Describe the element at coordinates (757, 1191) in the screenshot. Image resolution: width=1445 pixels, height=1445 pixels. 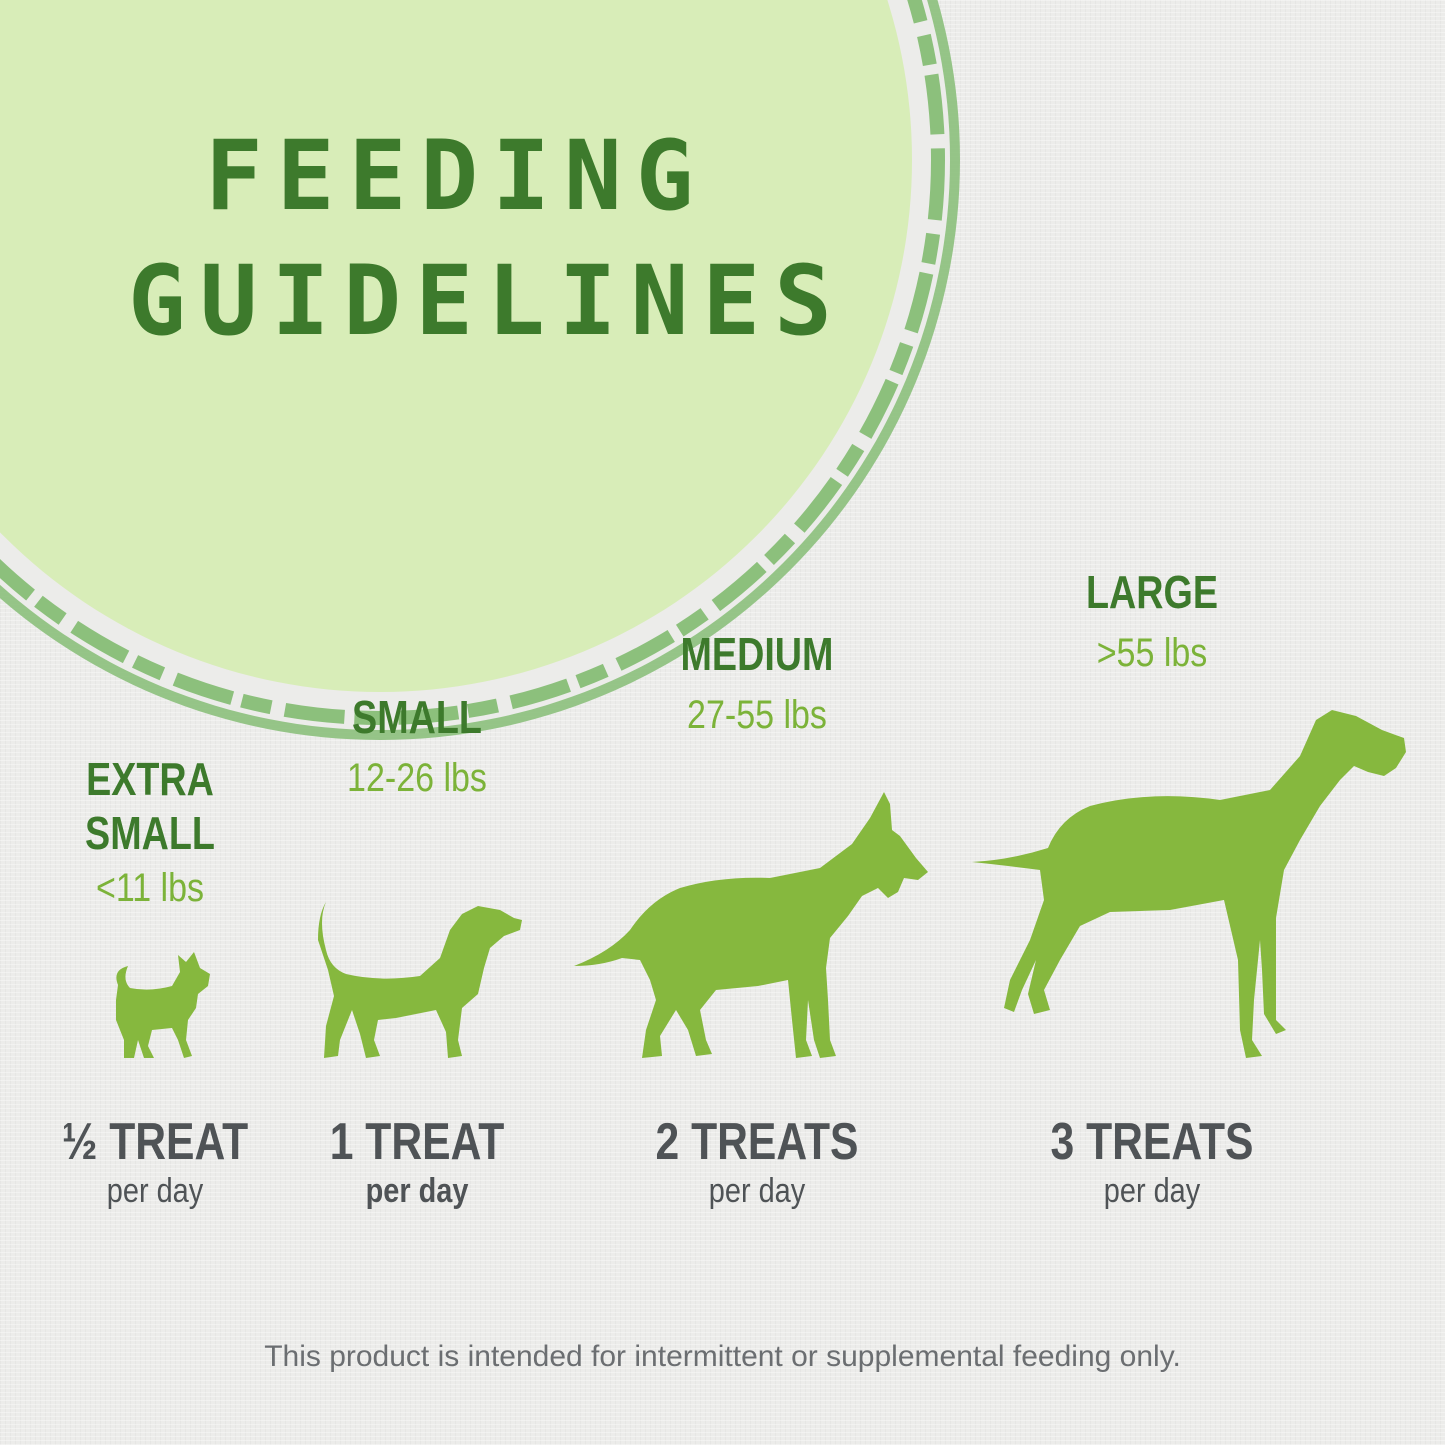
I see `per-day-medium: per day` at that location.